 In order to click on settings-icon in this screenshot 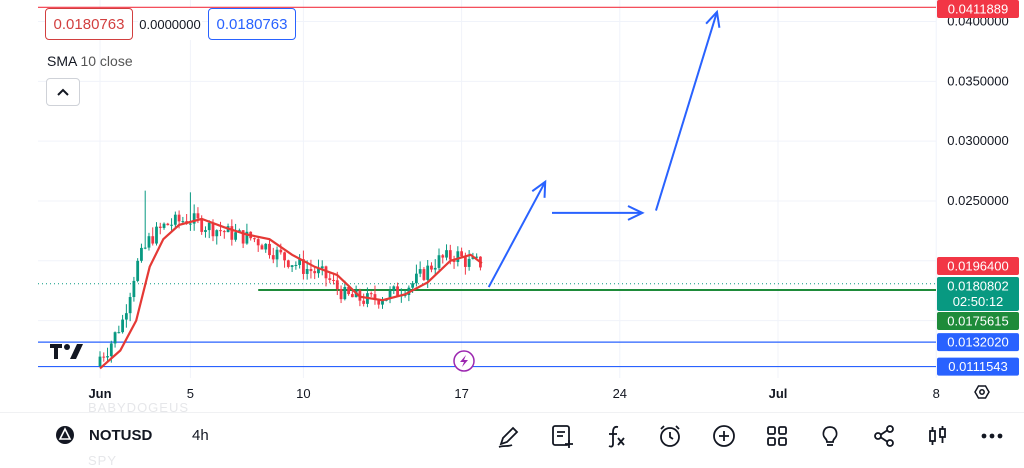, I will do `click(982, 392)`.